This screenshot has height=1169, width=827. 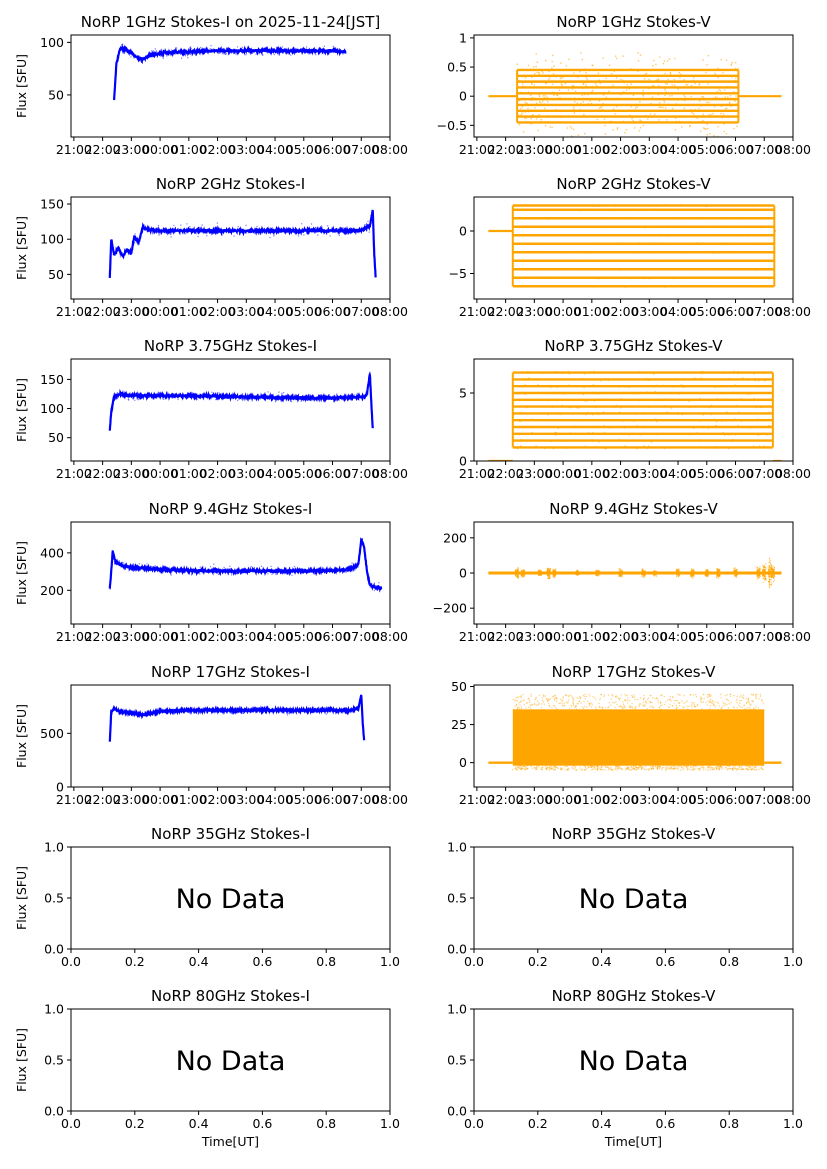 What do you see at coordinates (361, 149) in the screenshot?
I see `x-tick-label: 07:00` at bounding box center [361, 149].